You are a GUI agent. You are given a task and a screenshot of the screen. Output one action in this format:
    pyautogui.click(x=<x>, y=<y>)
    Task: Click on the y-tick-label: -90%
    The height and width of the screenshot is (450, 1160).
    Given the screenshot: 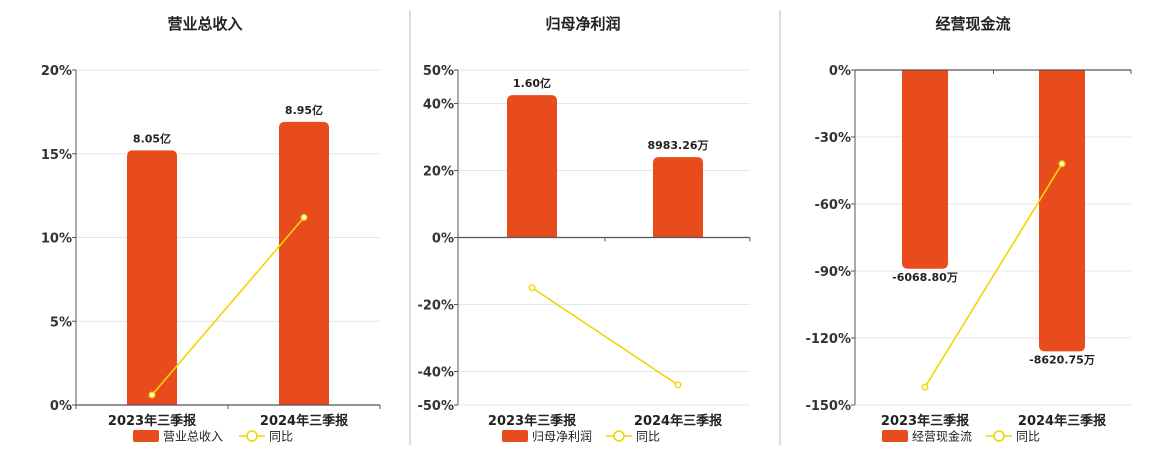 What is the action you would take?
    pyautogui.click(x=832, y=272)
    